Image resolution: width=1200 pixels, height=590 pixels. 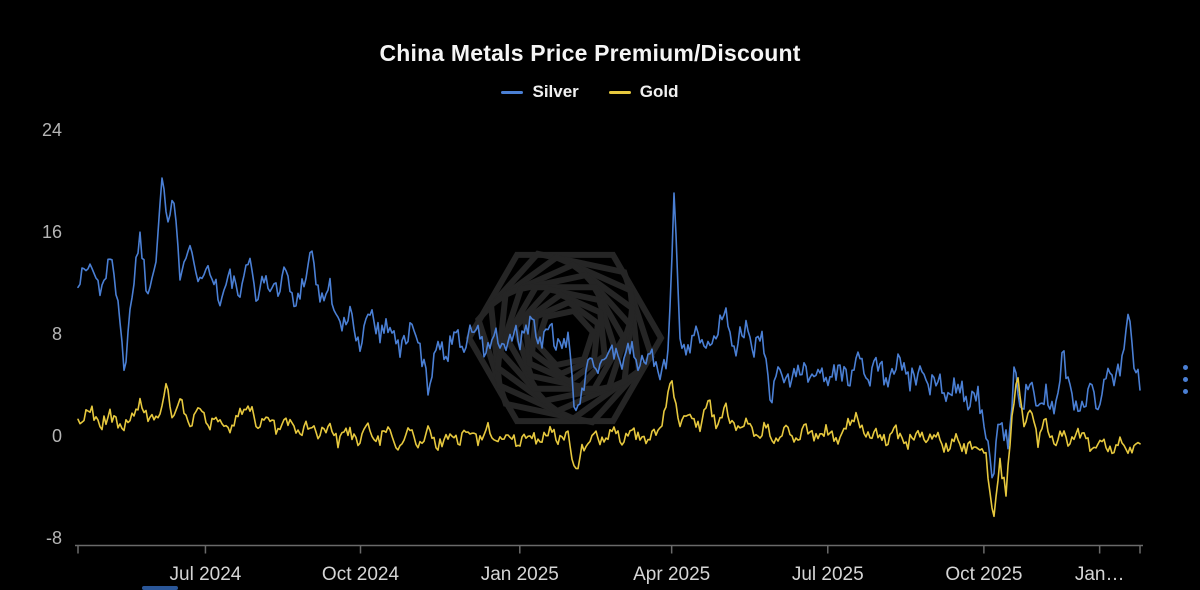 I want to click on x-axis-label: Apr 2025, so click(x=671, y=574).